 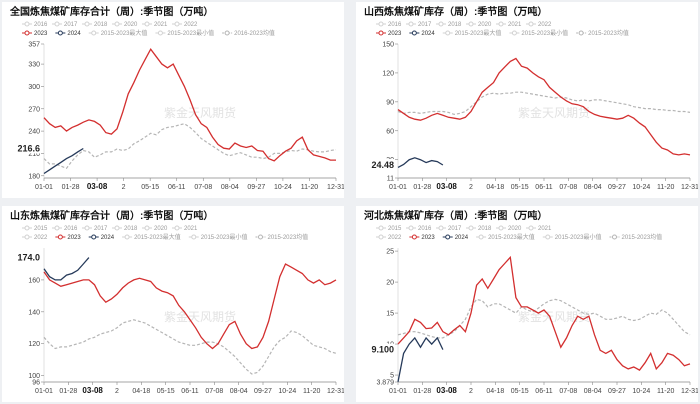 What do you see at coordinates (34, 376) in the screenshot?
I see `y-tick-label: 100` at bounding box center [34, 376].